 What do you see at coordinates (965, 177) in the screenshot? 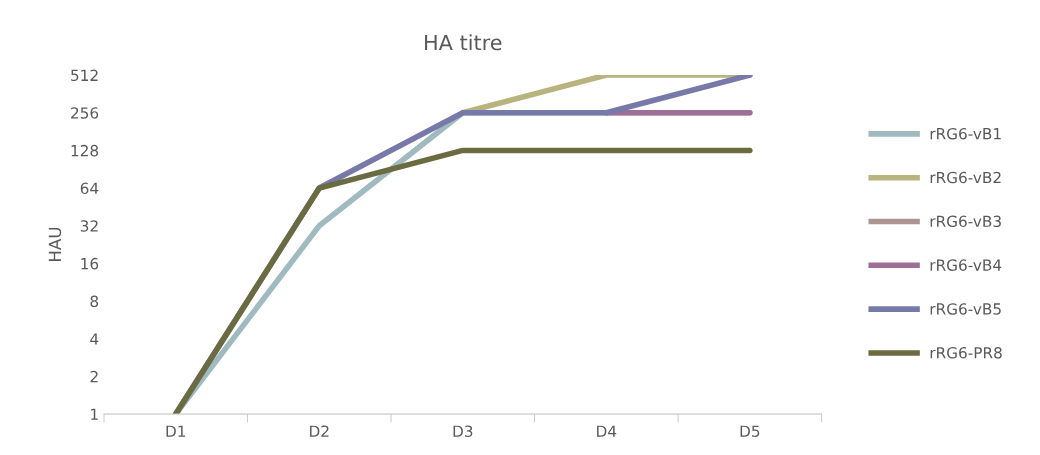
I see `legend-label: rRG6-vB2` at bounding box center [965, 177].